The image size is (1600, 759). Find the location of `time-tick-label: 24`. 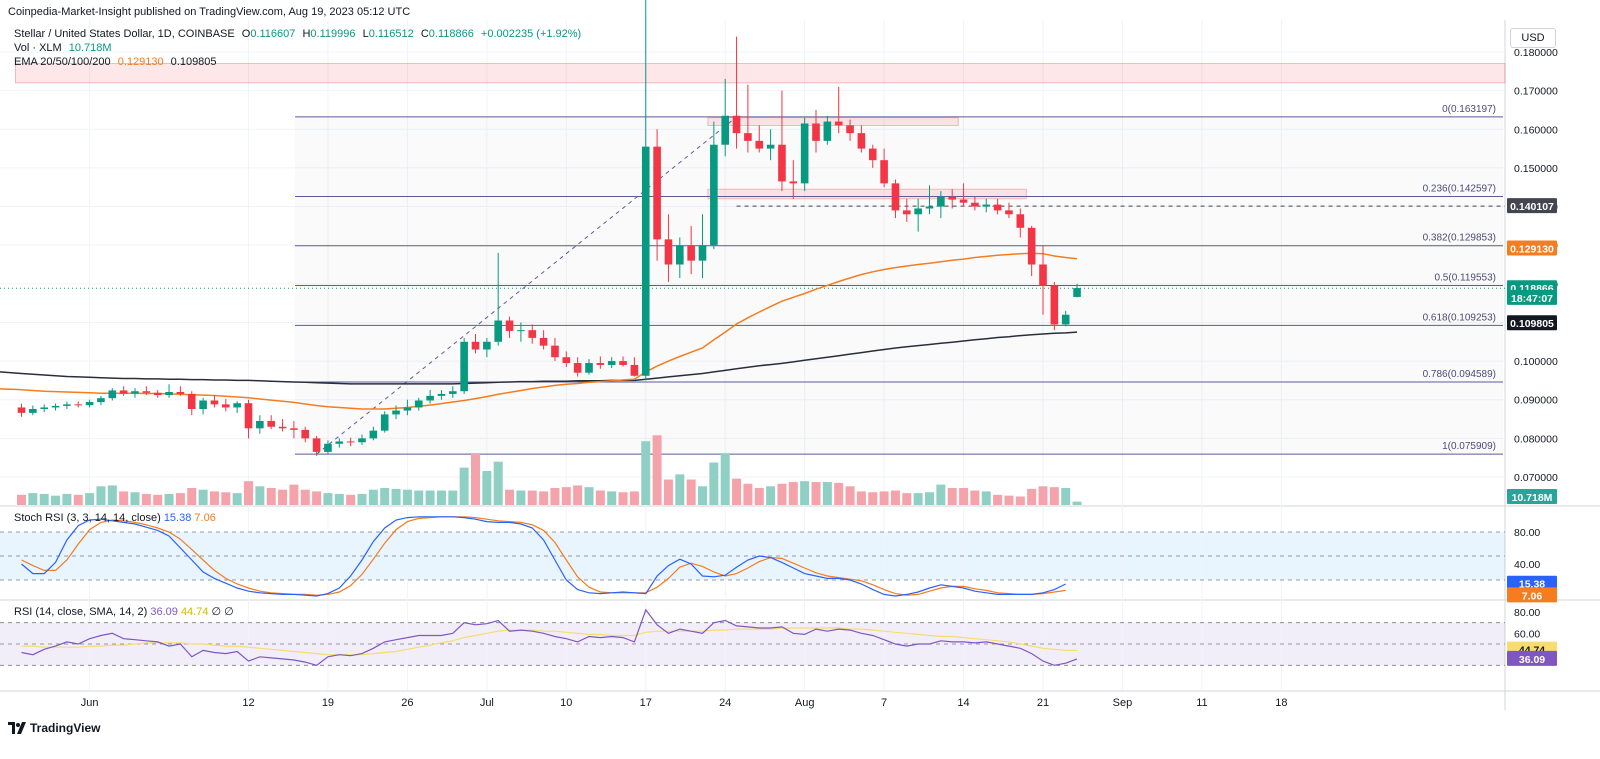

time-tick-label: 24 is located at coordinates (725, 703).